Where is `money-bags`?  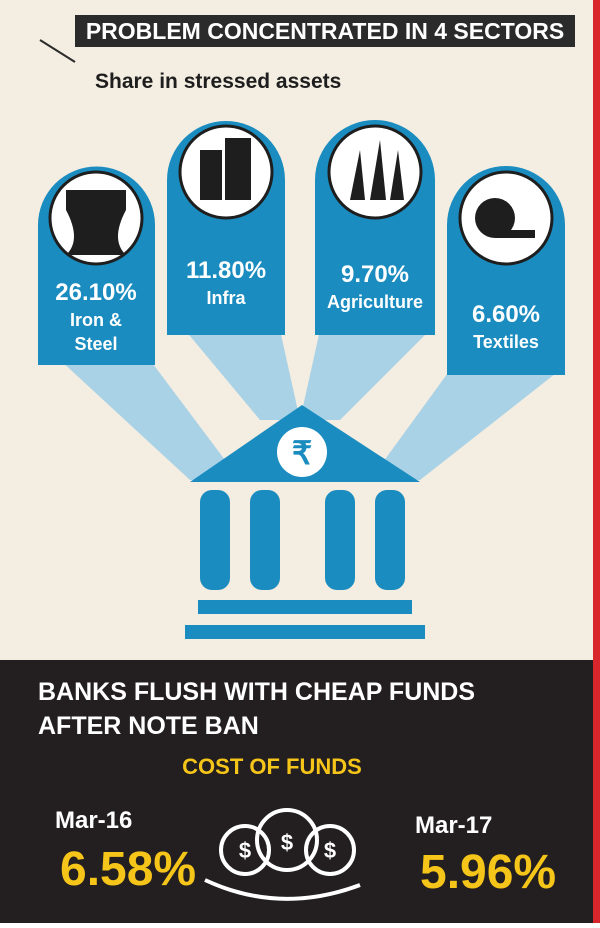
money-bags is located at coordinates (282, 854).